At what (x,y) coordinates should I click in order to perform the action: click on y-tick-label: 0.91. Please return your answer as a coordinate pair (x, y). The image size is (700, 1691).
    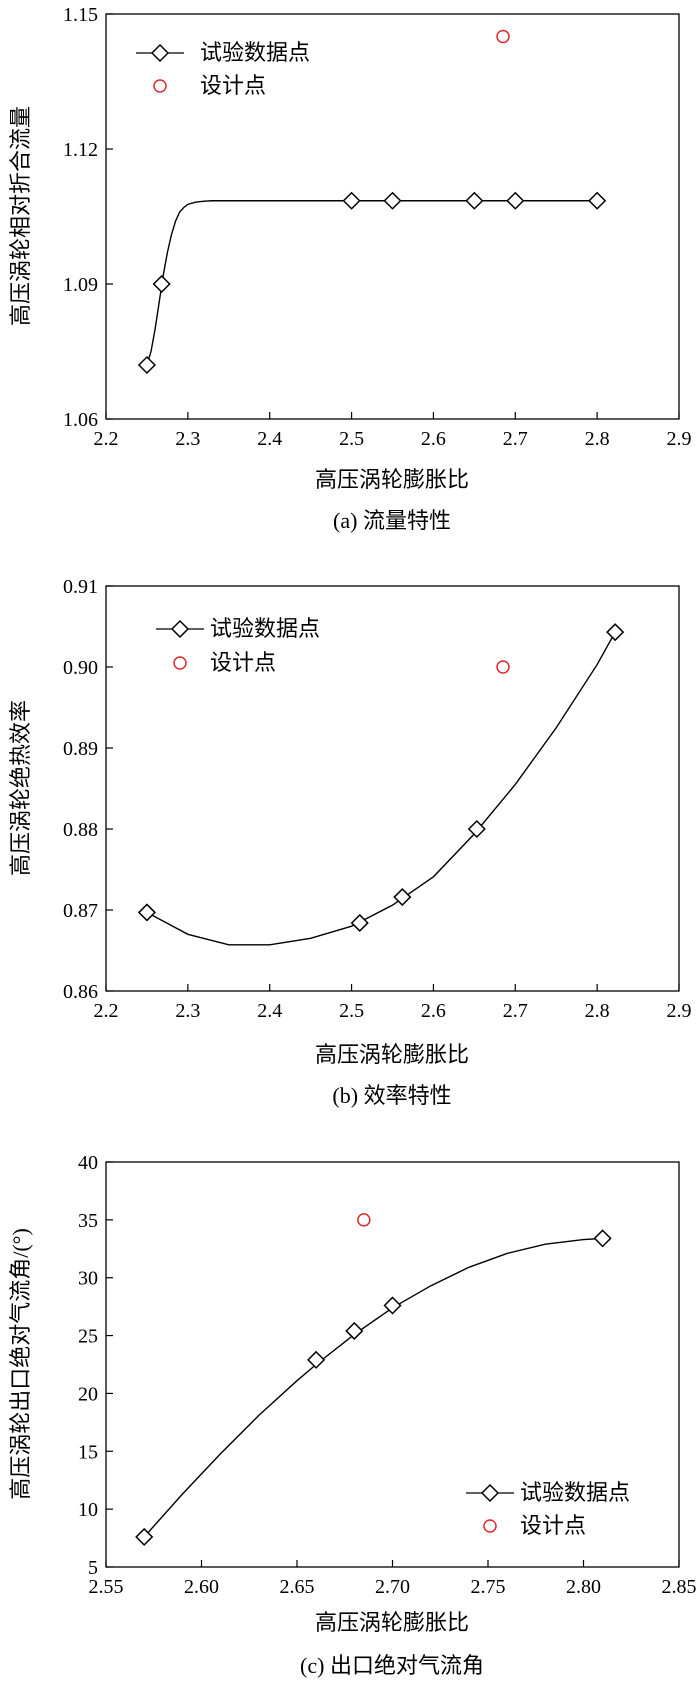
    Looking at the image, I should click on (80, 587).